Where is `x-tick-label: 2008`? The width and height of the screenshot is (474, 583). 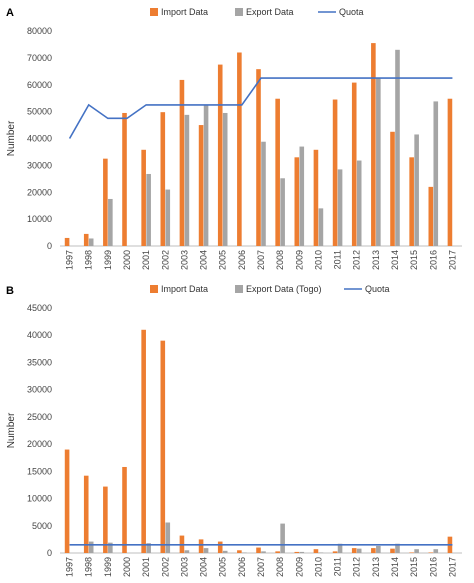
x-tick-label: 2008 is located at coordinates (280, 260).